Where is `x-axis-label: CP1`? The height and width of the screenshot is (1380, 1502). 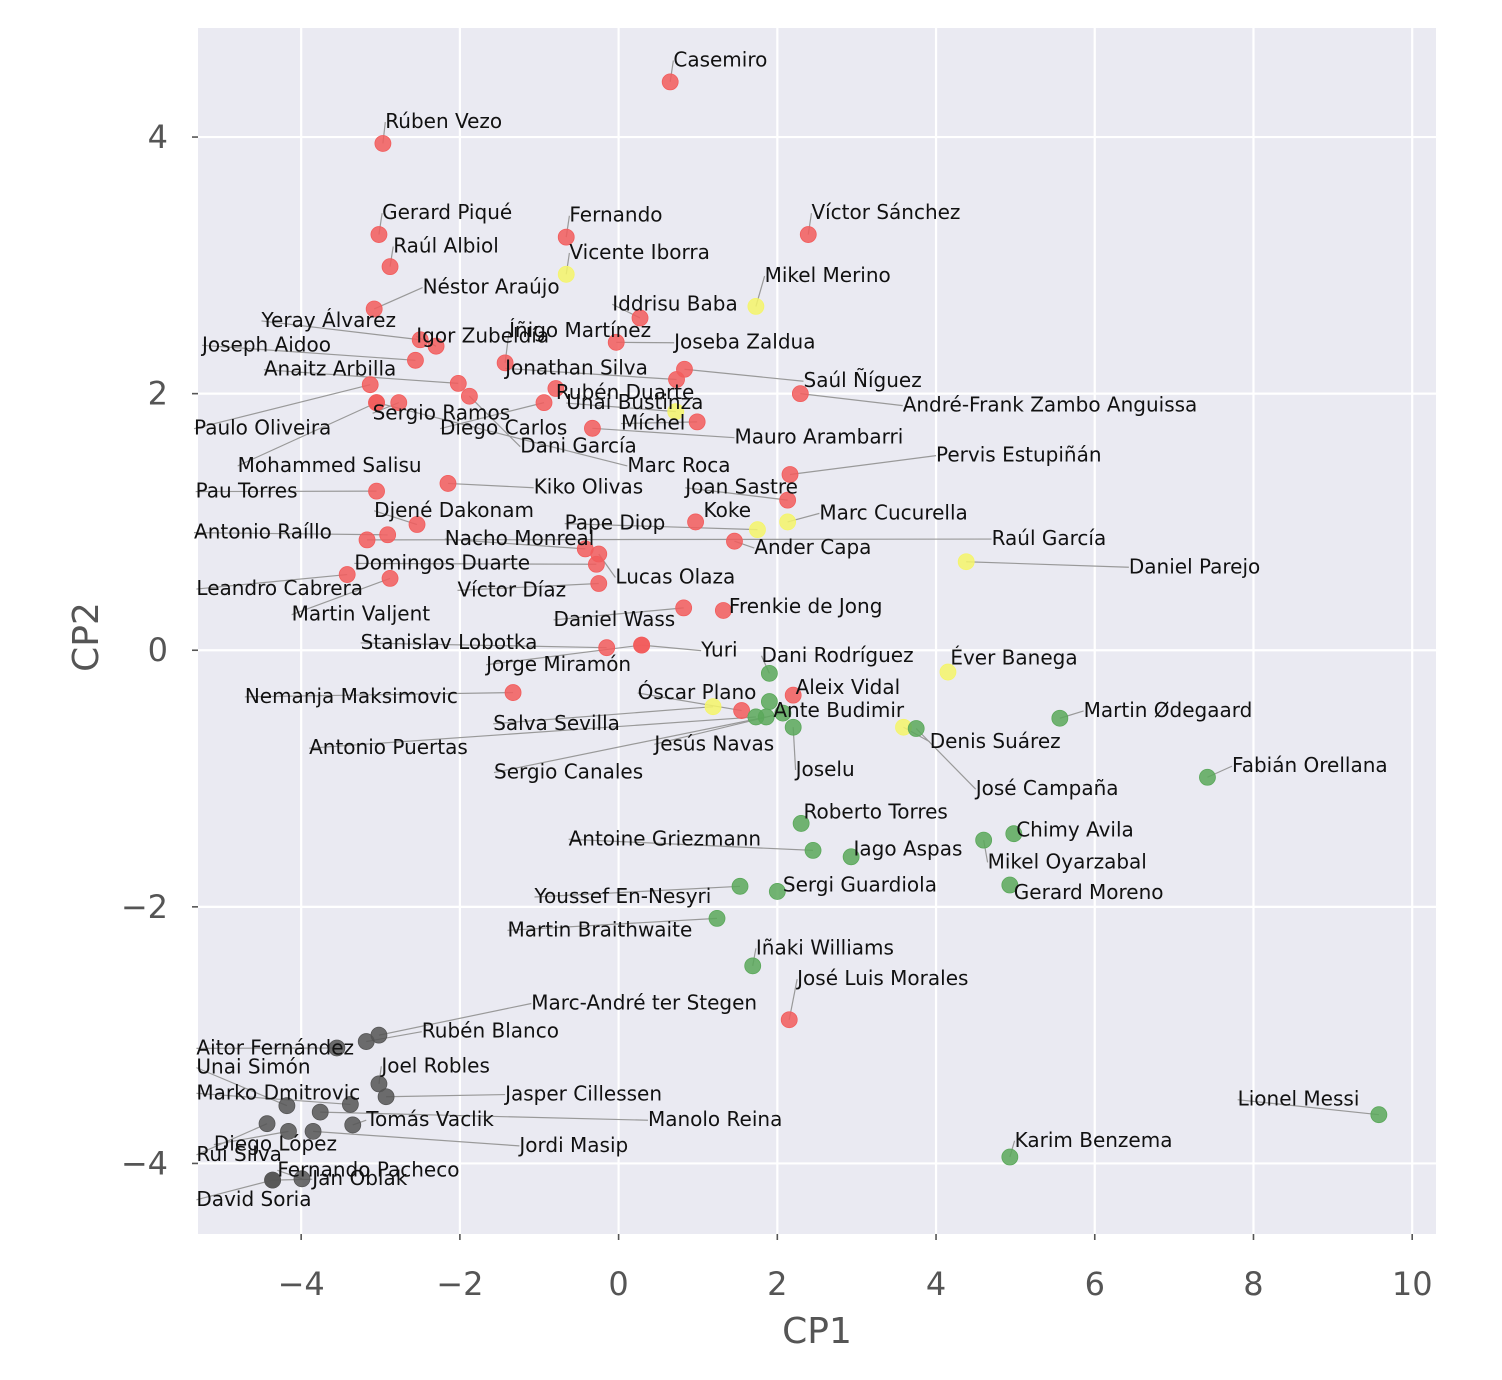
x-axis-label: CP1 is located at coordinates (817, 1331).